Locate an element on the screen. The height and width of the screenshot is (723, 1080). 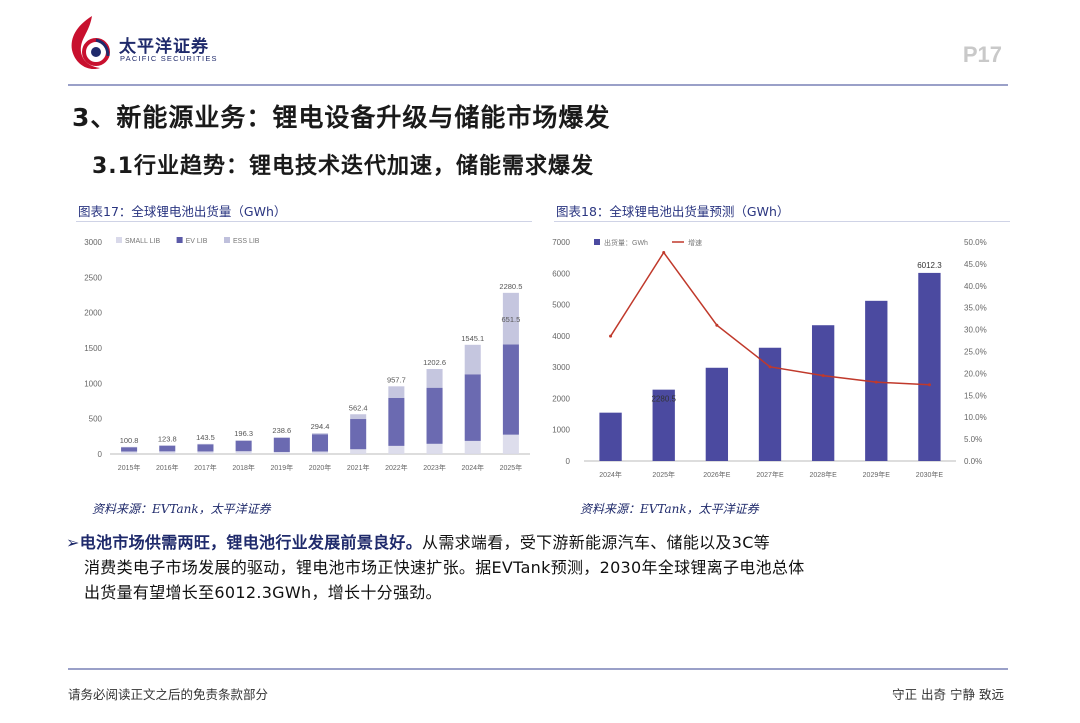
x-tick-label: 2020年 is located at coordinates (320, 467).